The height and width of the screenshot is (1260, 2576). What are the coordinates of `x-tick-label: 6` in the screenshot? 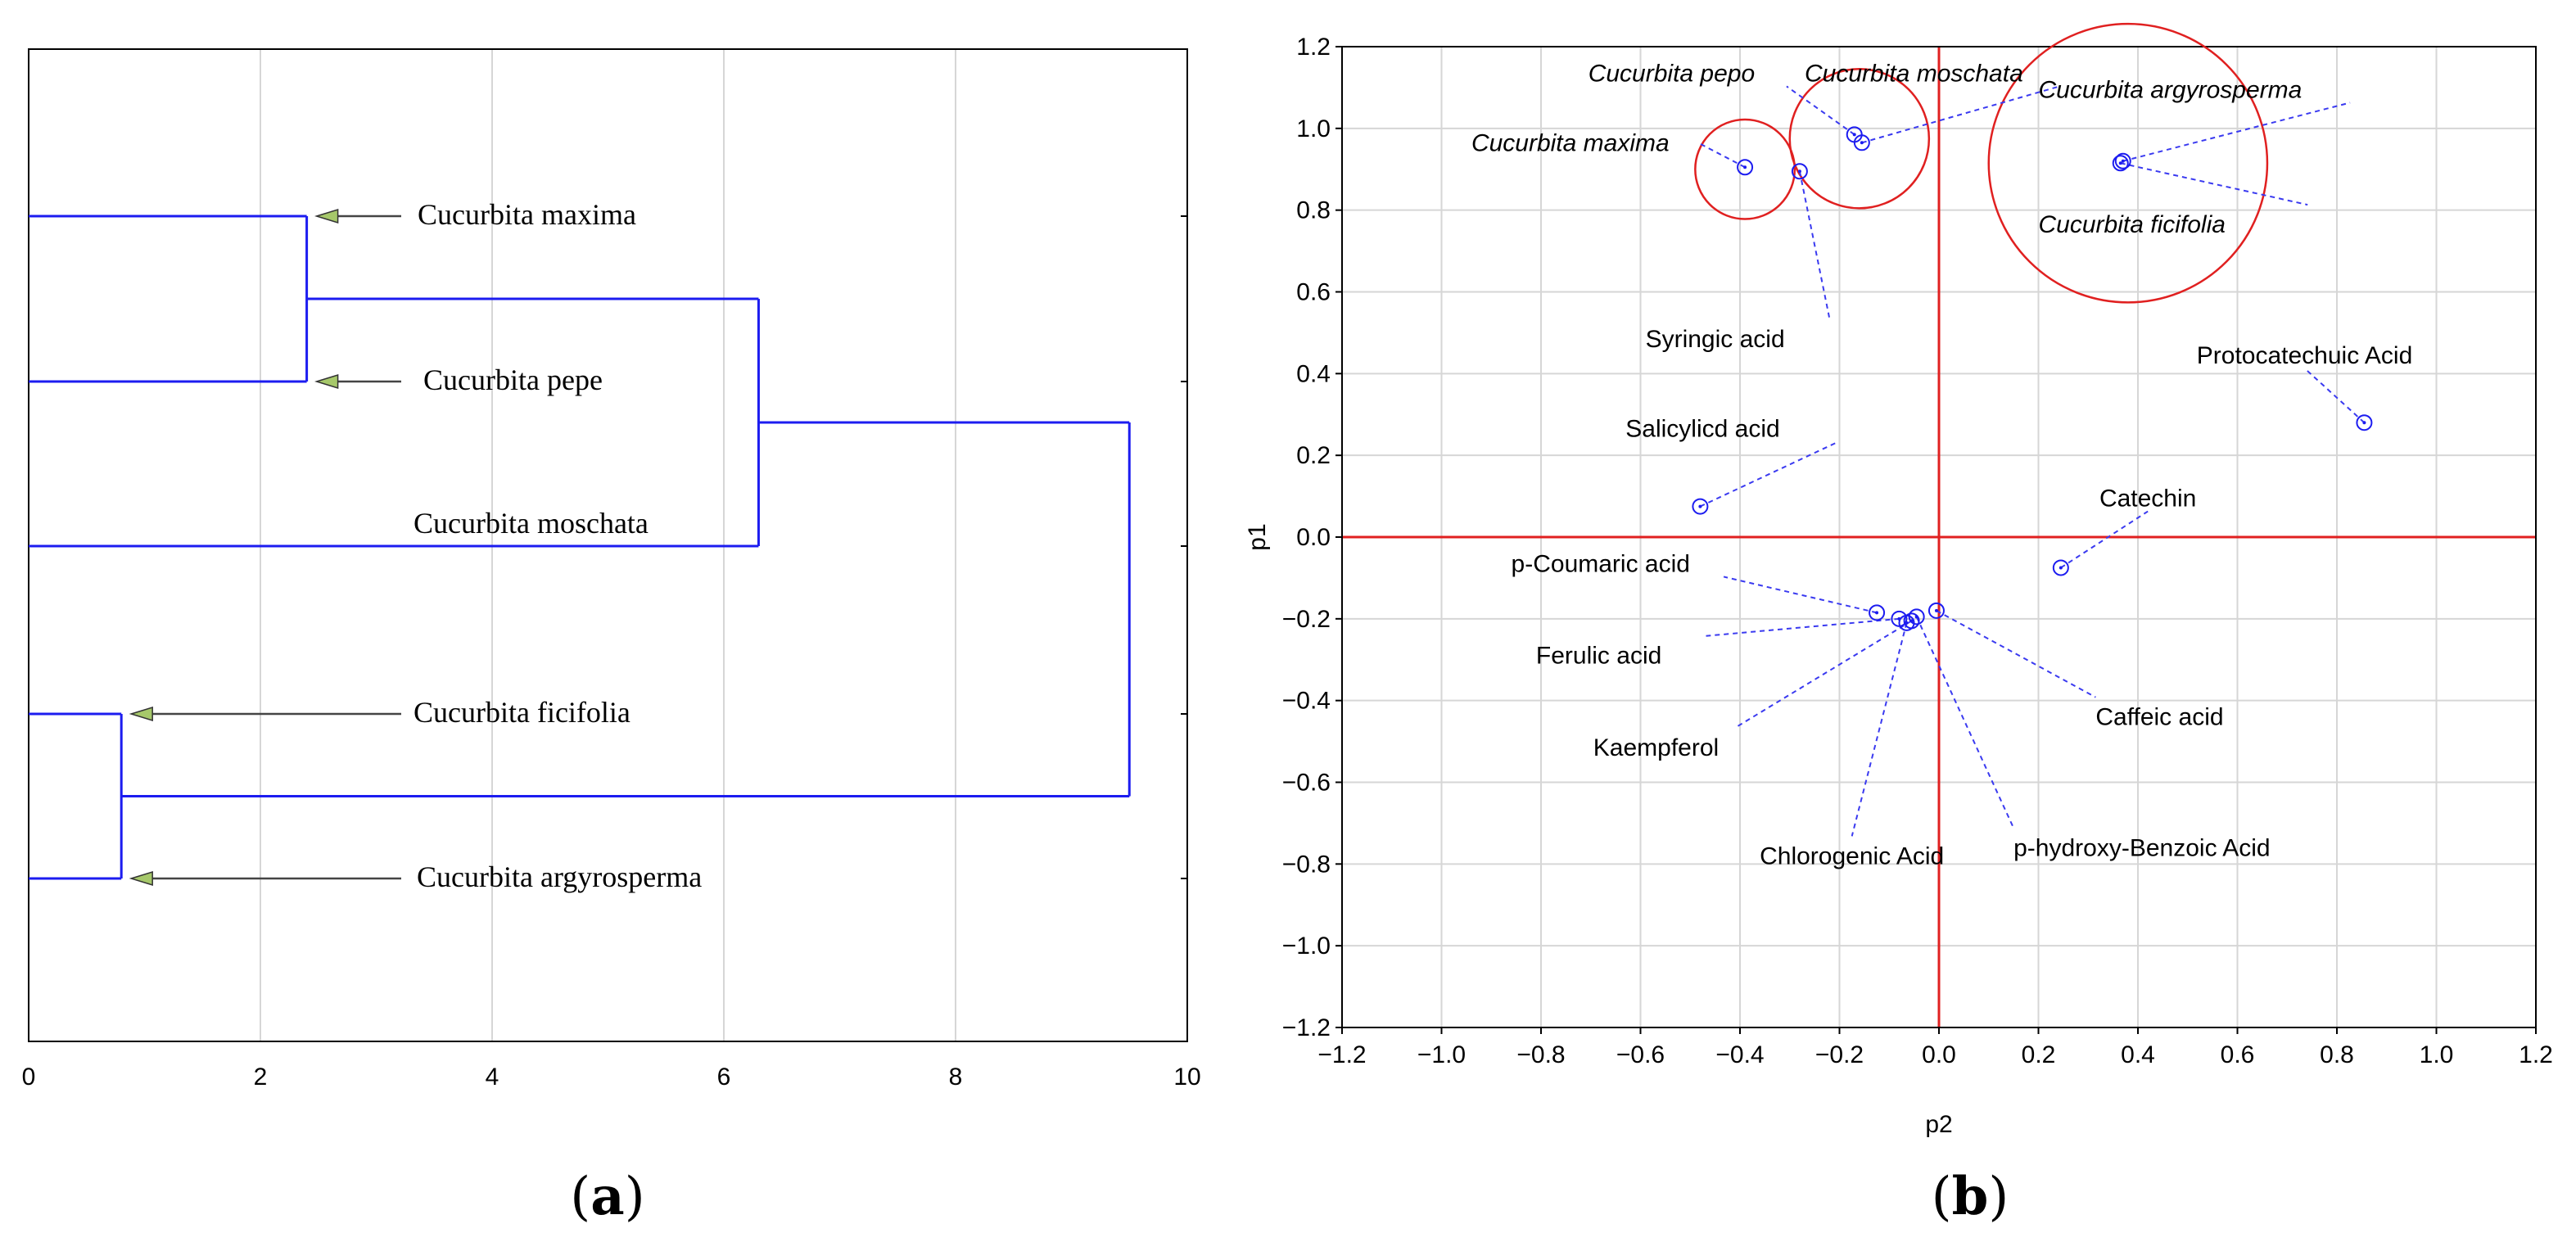 It's located at (724, 1077).